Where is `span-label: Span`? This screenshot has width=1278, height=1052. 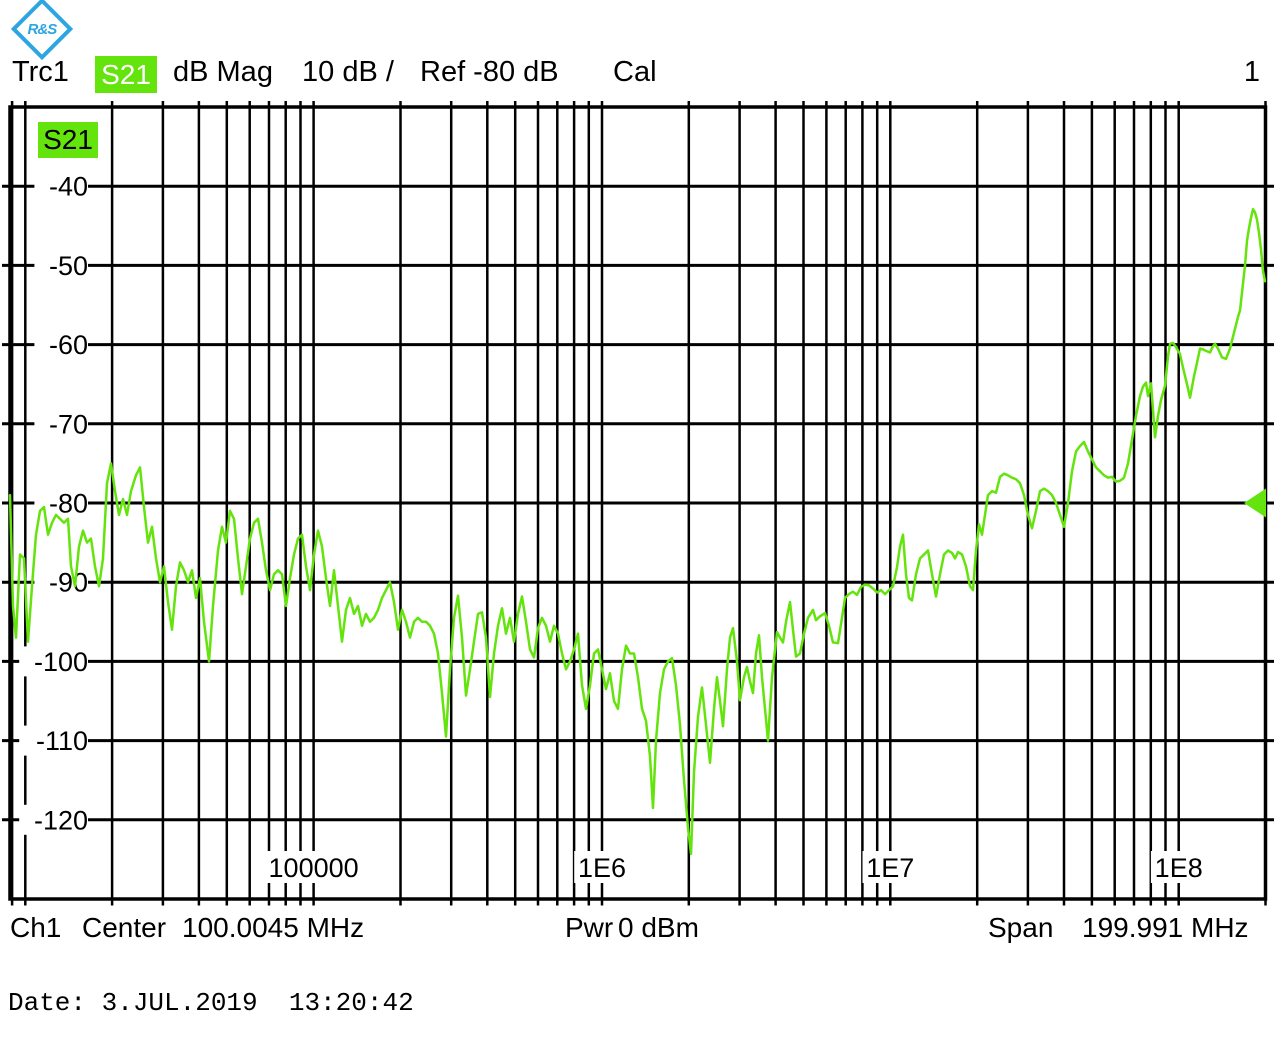
span-label: Span is located at coordinates (1021, 927).